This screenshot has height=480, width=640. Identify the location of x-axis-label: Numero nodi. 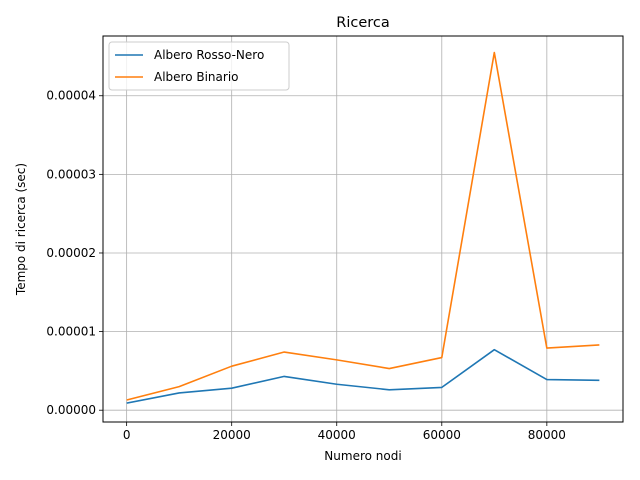
(362, 456).